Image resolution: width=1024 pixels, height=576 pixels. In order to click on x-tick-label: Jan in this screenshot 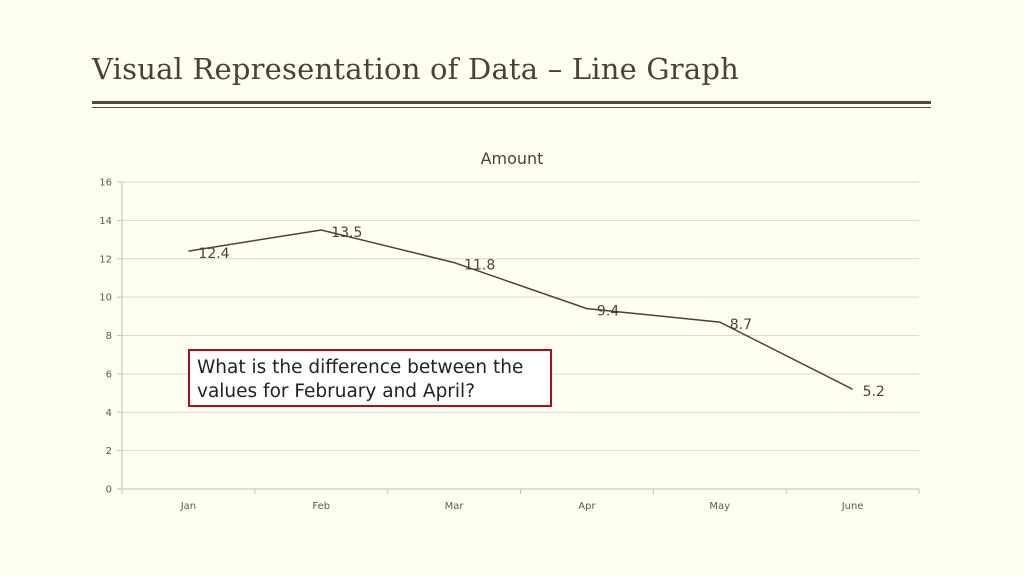, I will do `click(188, 506)`.